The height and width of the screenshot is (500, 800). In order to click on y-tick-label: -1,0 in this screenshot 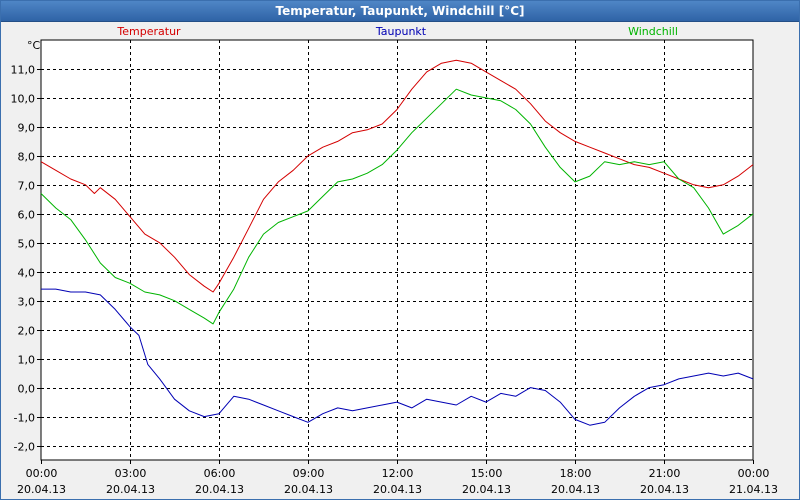, I will do `click(24, 418)`.